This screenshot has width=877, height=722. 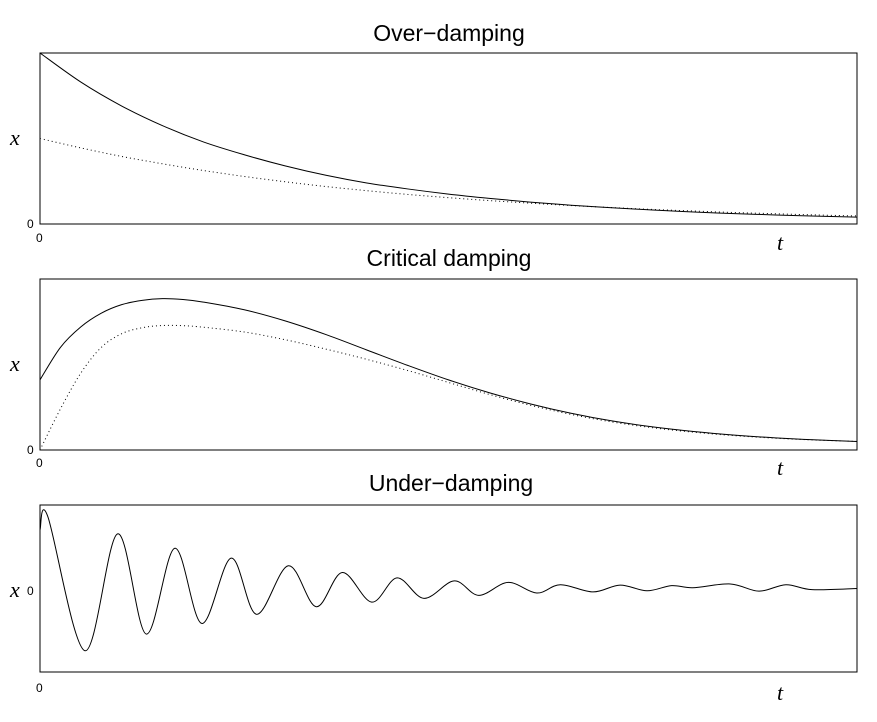 I want to click on series-line-dotted, so click(x=448, y=177).